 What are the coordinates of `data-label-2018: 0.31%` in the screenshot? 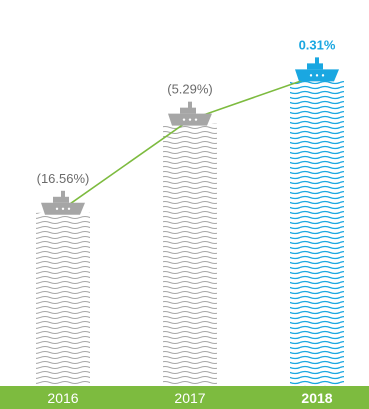 It's located at (317, 44).